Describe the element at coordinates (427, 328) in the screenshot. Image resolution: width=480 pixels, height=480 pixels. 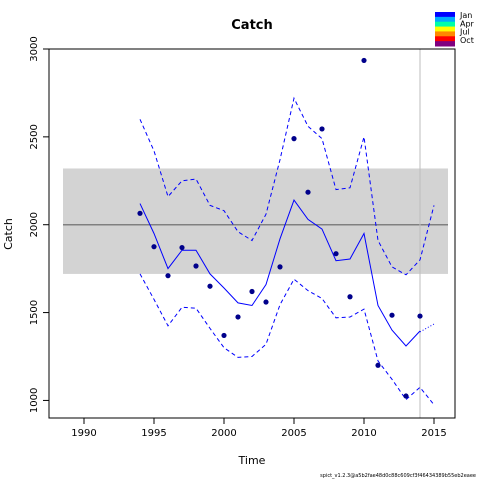
I see `prediction-line` at that location.